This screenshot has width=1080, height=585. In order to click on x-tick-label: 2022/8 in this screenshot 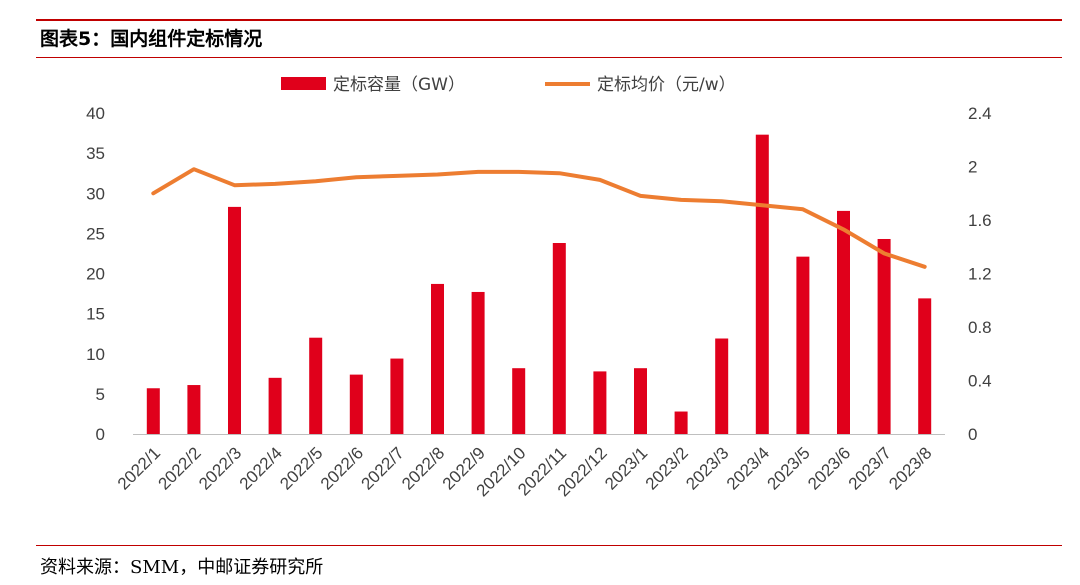, I will do `click(423, 468)`.